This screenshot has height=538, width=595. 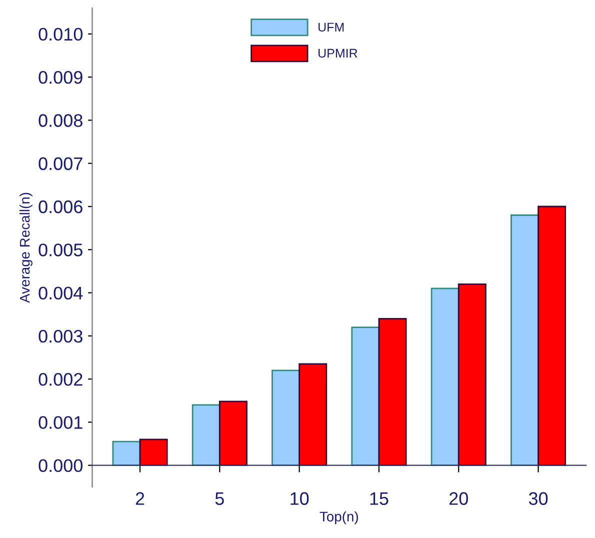 I want to click on x-axis-title: Top(n), so click(x=339, y=517).